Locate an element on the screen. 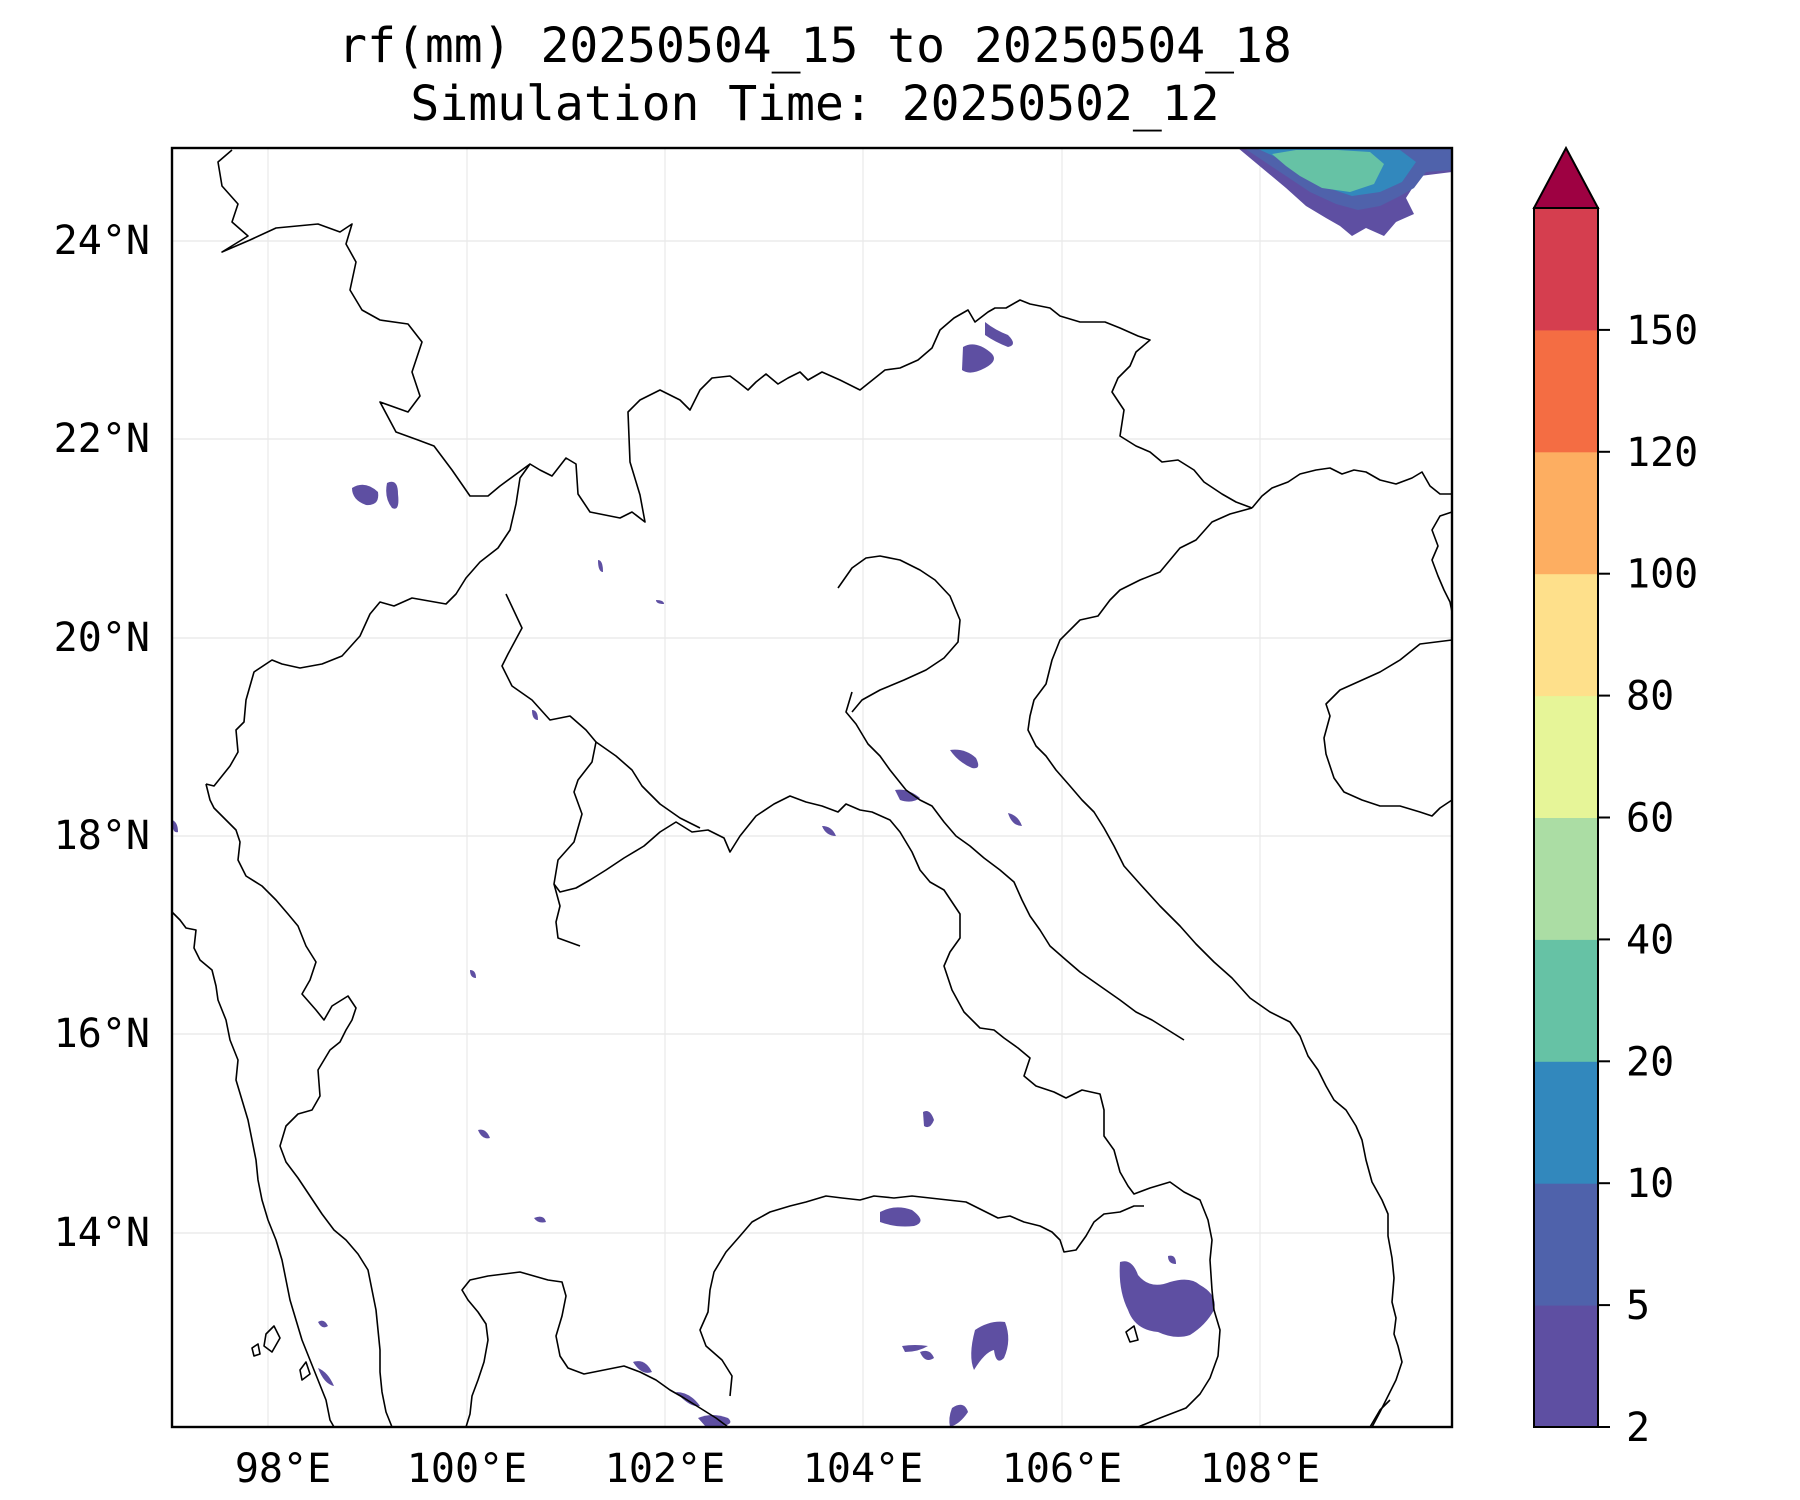  colorbar-tick-label: 20 is located at coordinates (1650, 1062).